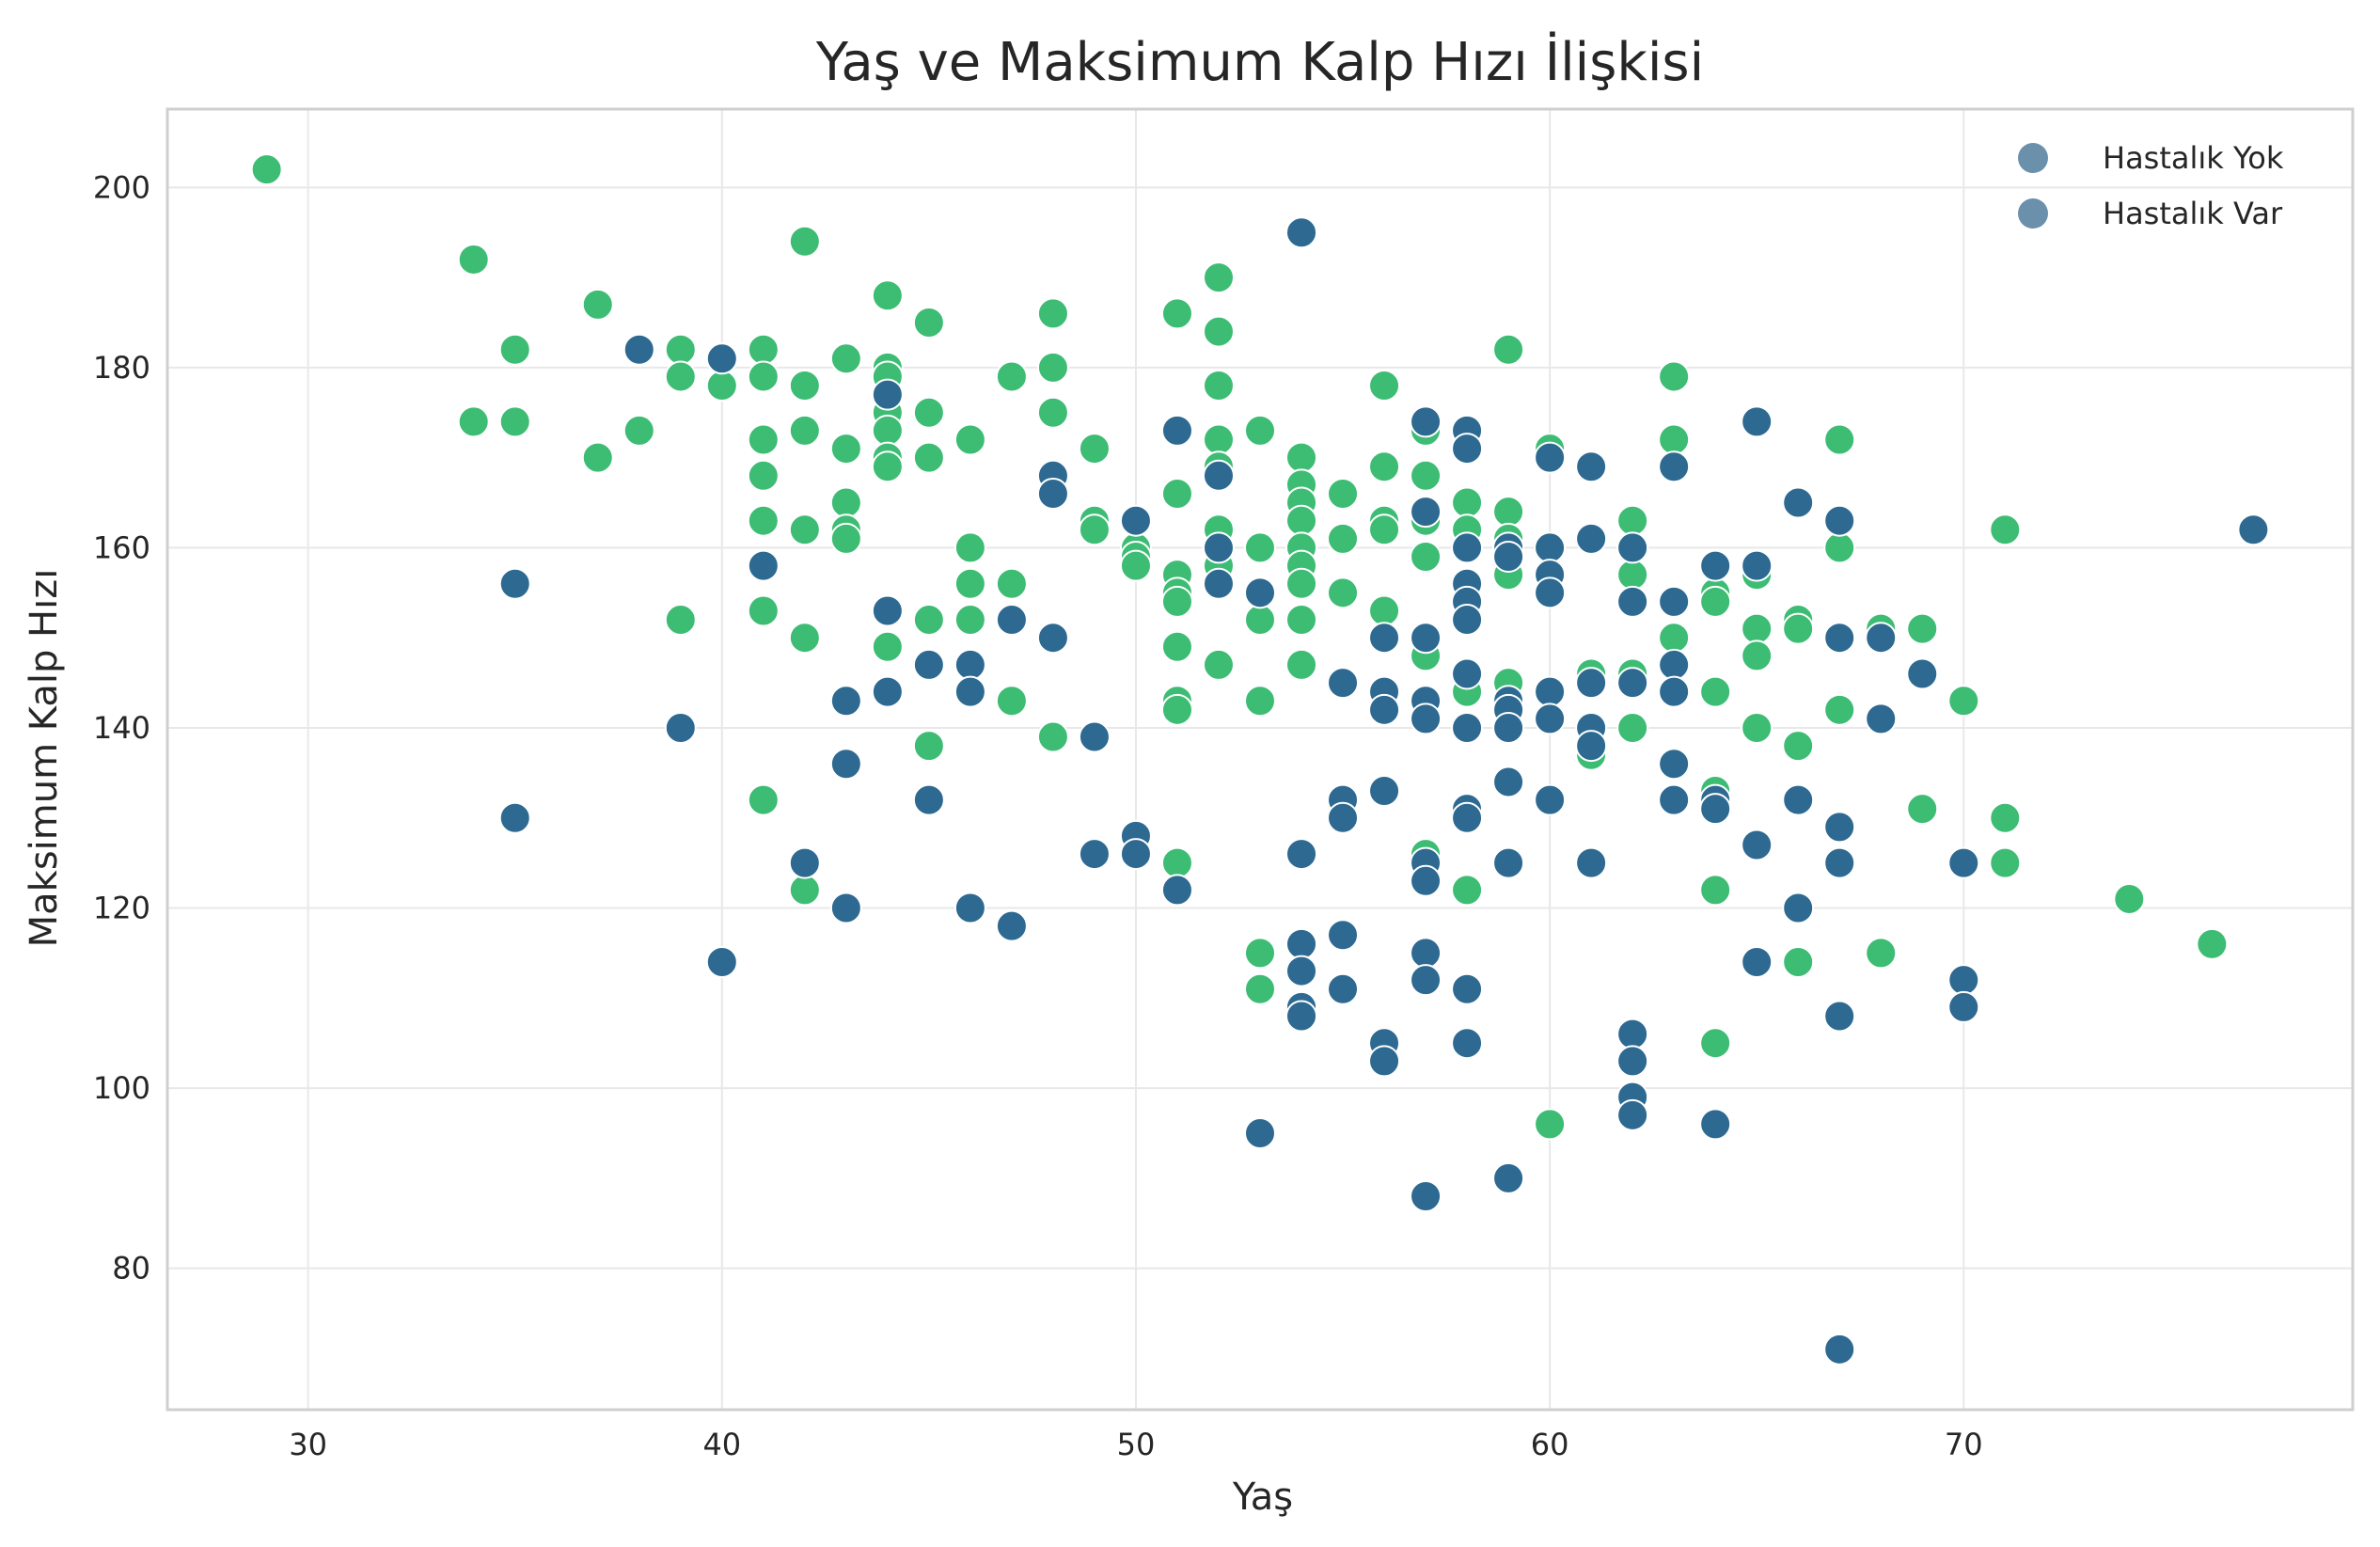 This screenshot has height=1547, width=2380. Describe the element at coordinates (2193, 158) in the screenshot. I see `legend-label: Hastalık Yok` at that location.